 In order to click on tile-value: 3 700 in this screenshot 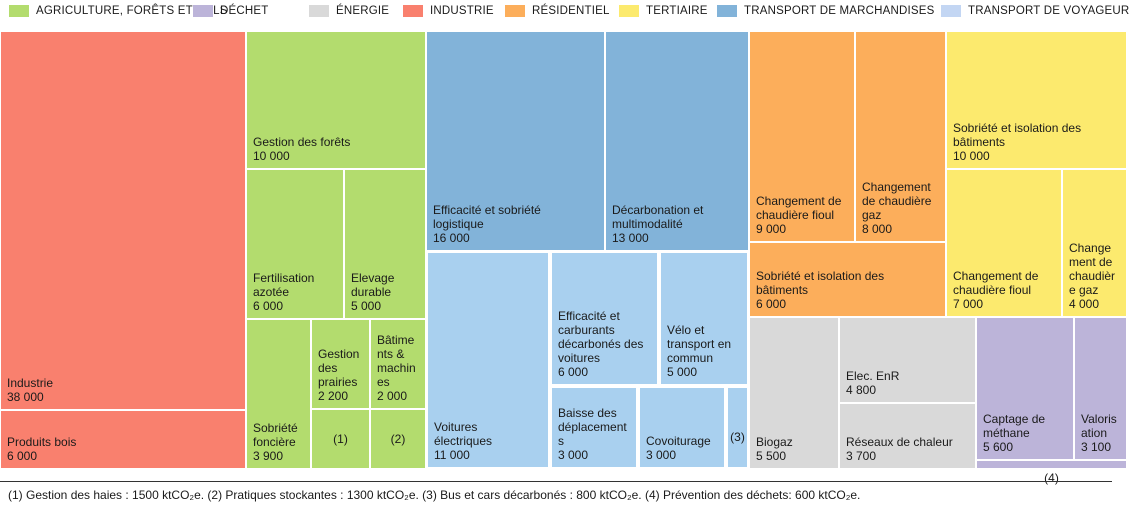, I will do `click(861, 456)`.